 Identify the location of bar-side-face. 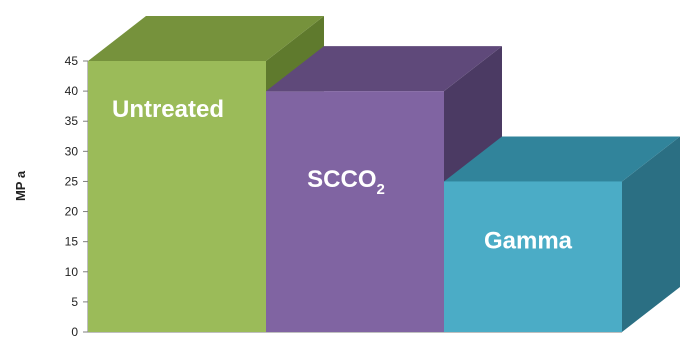
(651, 234).